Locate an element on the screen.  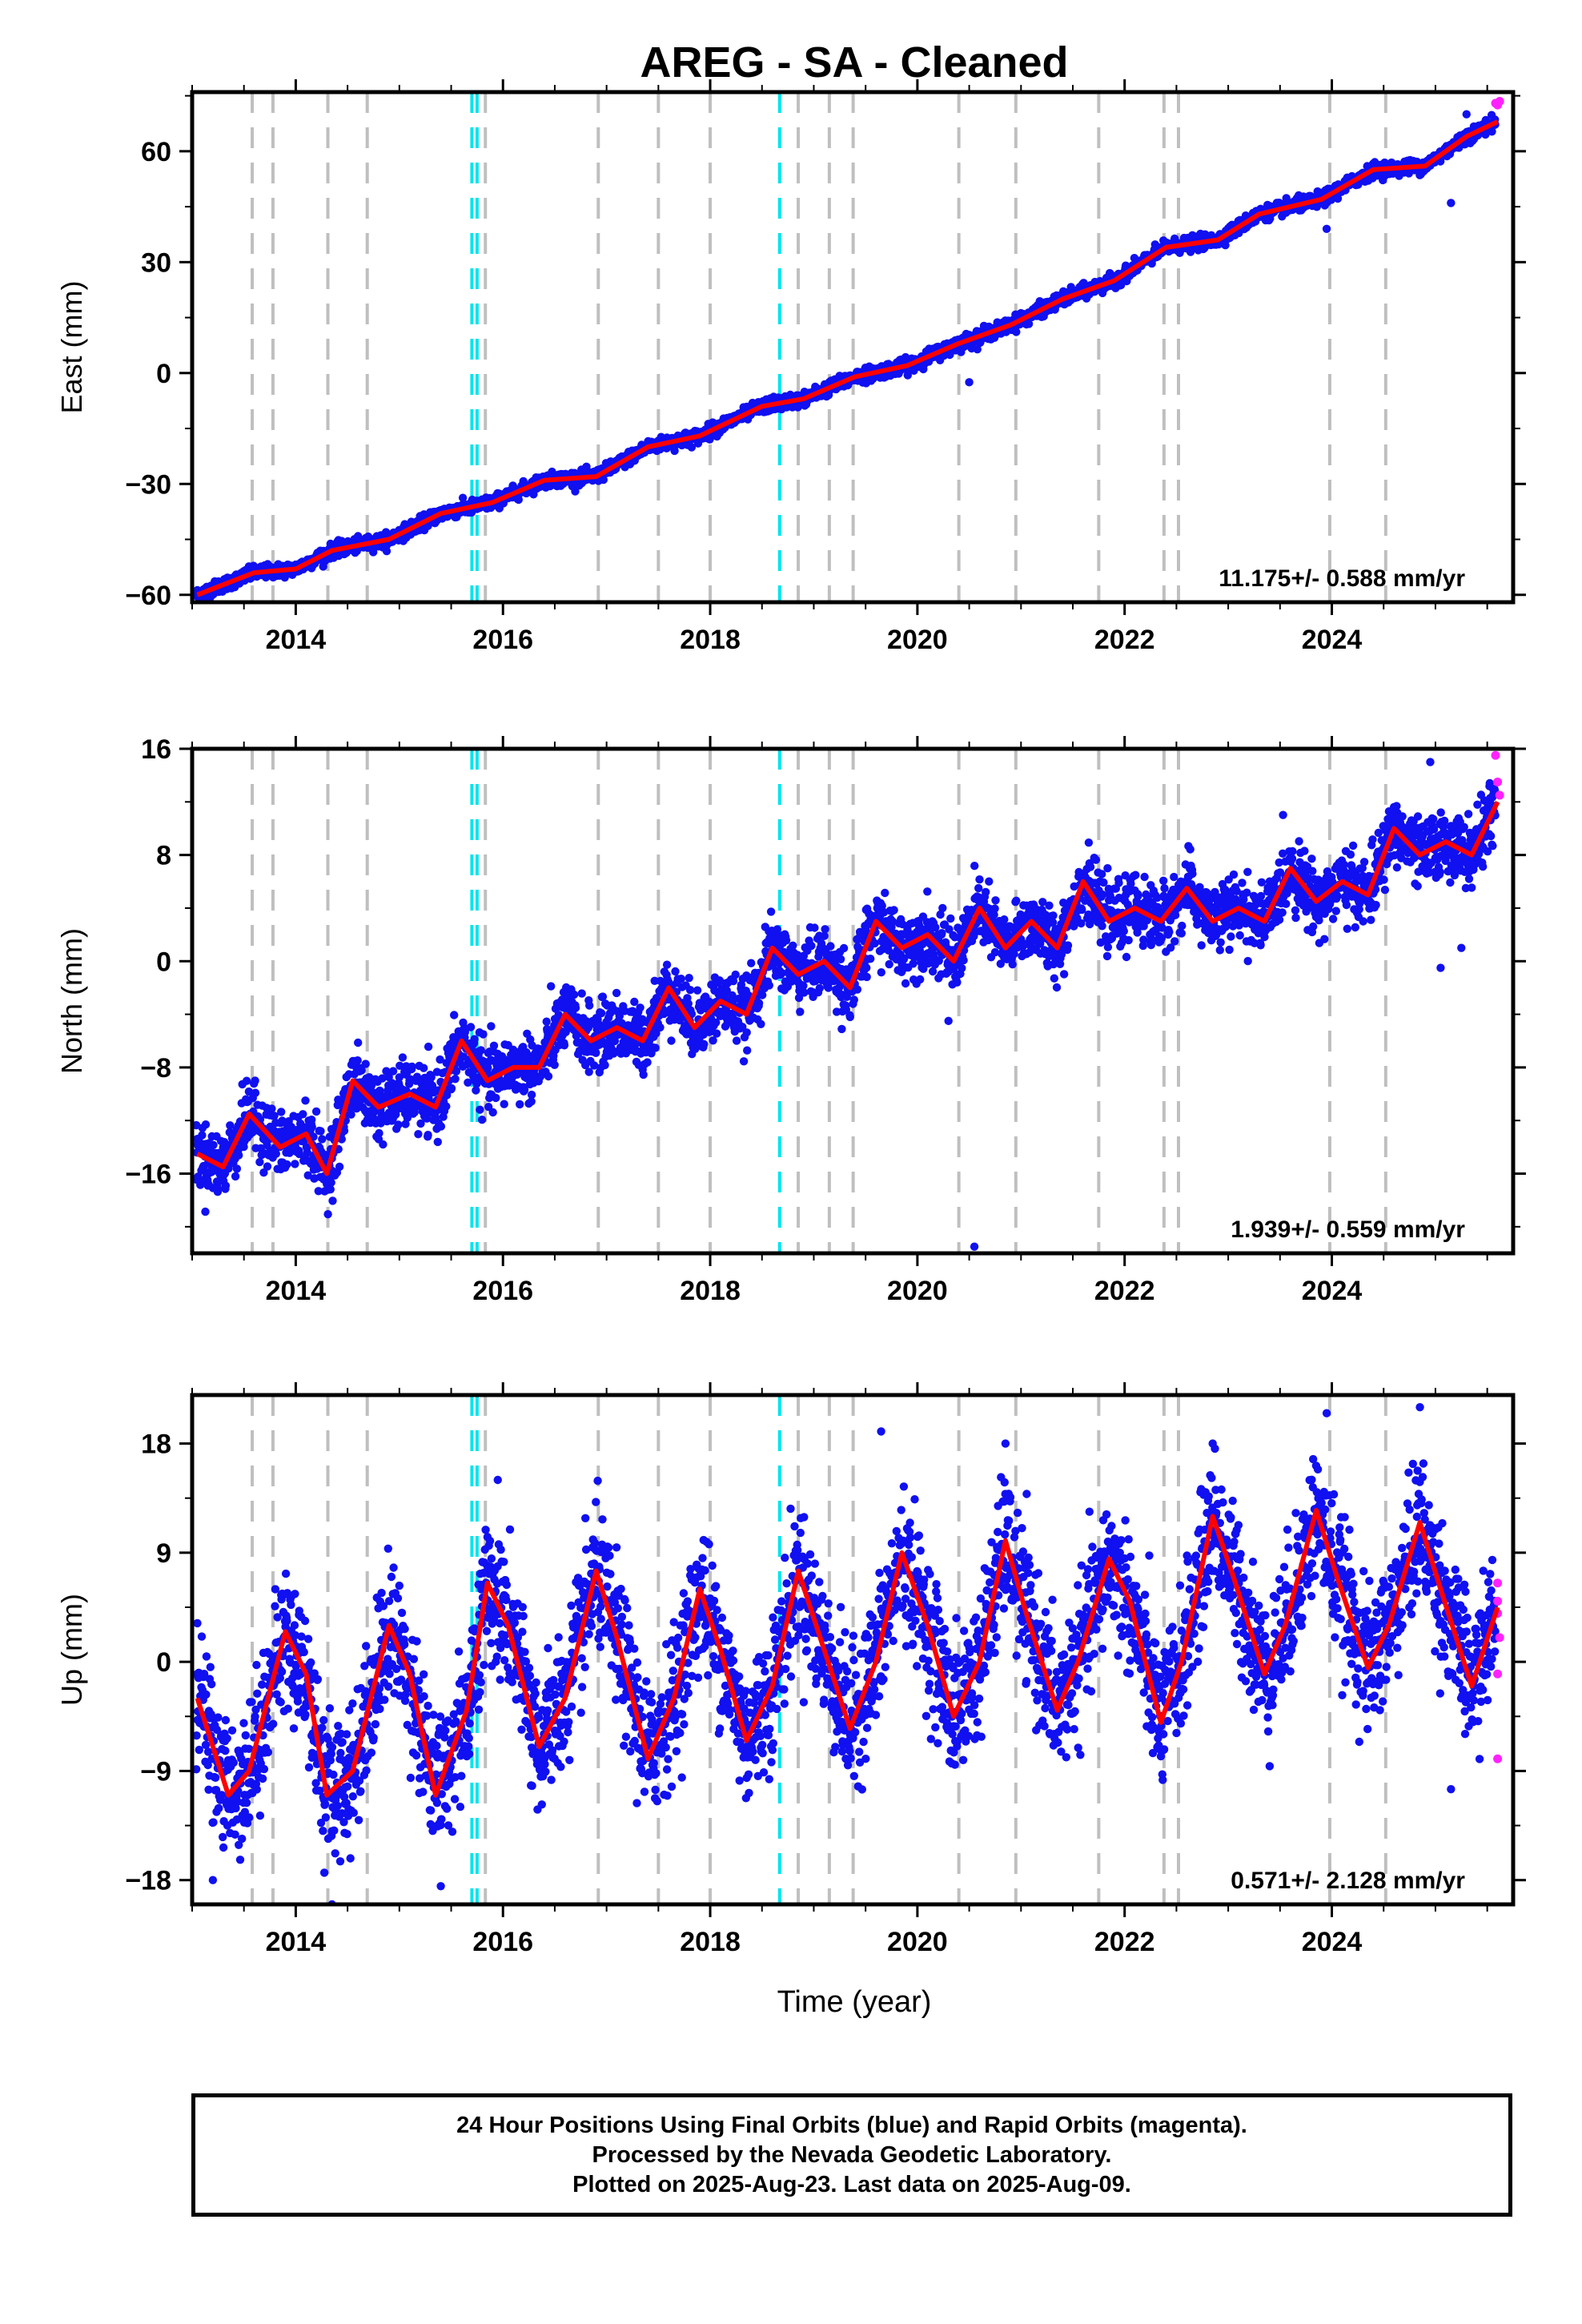
x-tick-label: 2016 is located at coordinates (502, 640).